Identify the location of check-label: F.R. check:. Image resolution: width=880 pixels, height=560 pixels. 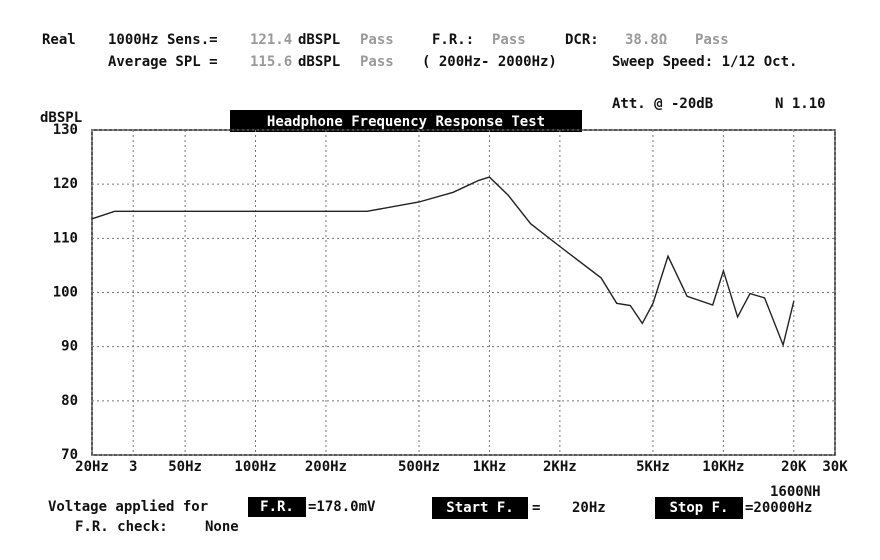
(121, 527).